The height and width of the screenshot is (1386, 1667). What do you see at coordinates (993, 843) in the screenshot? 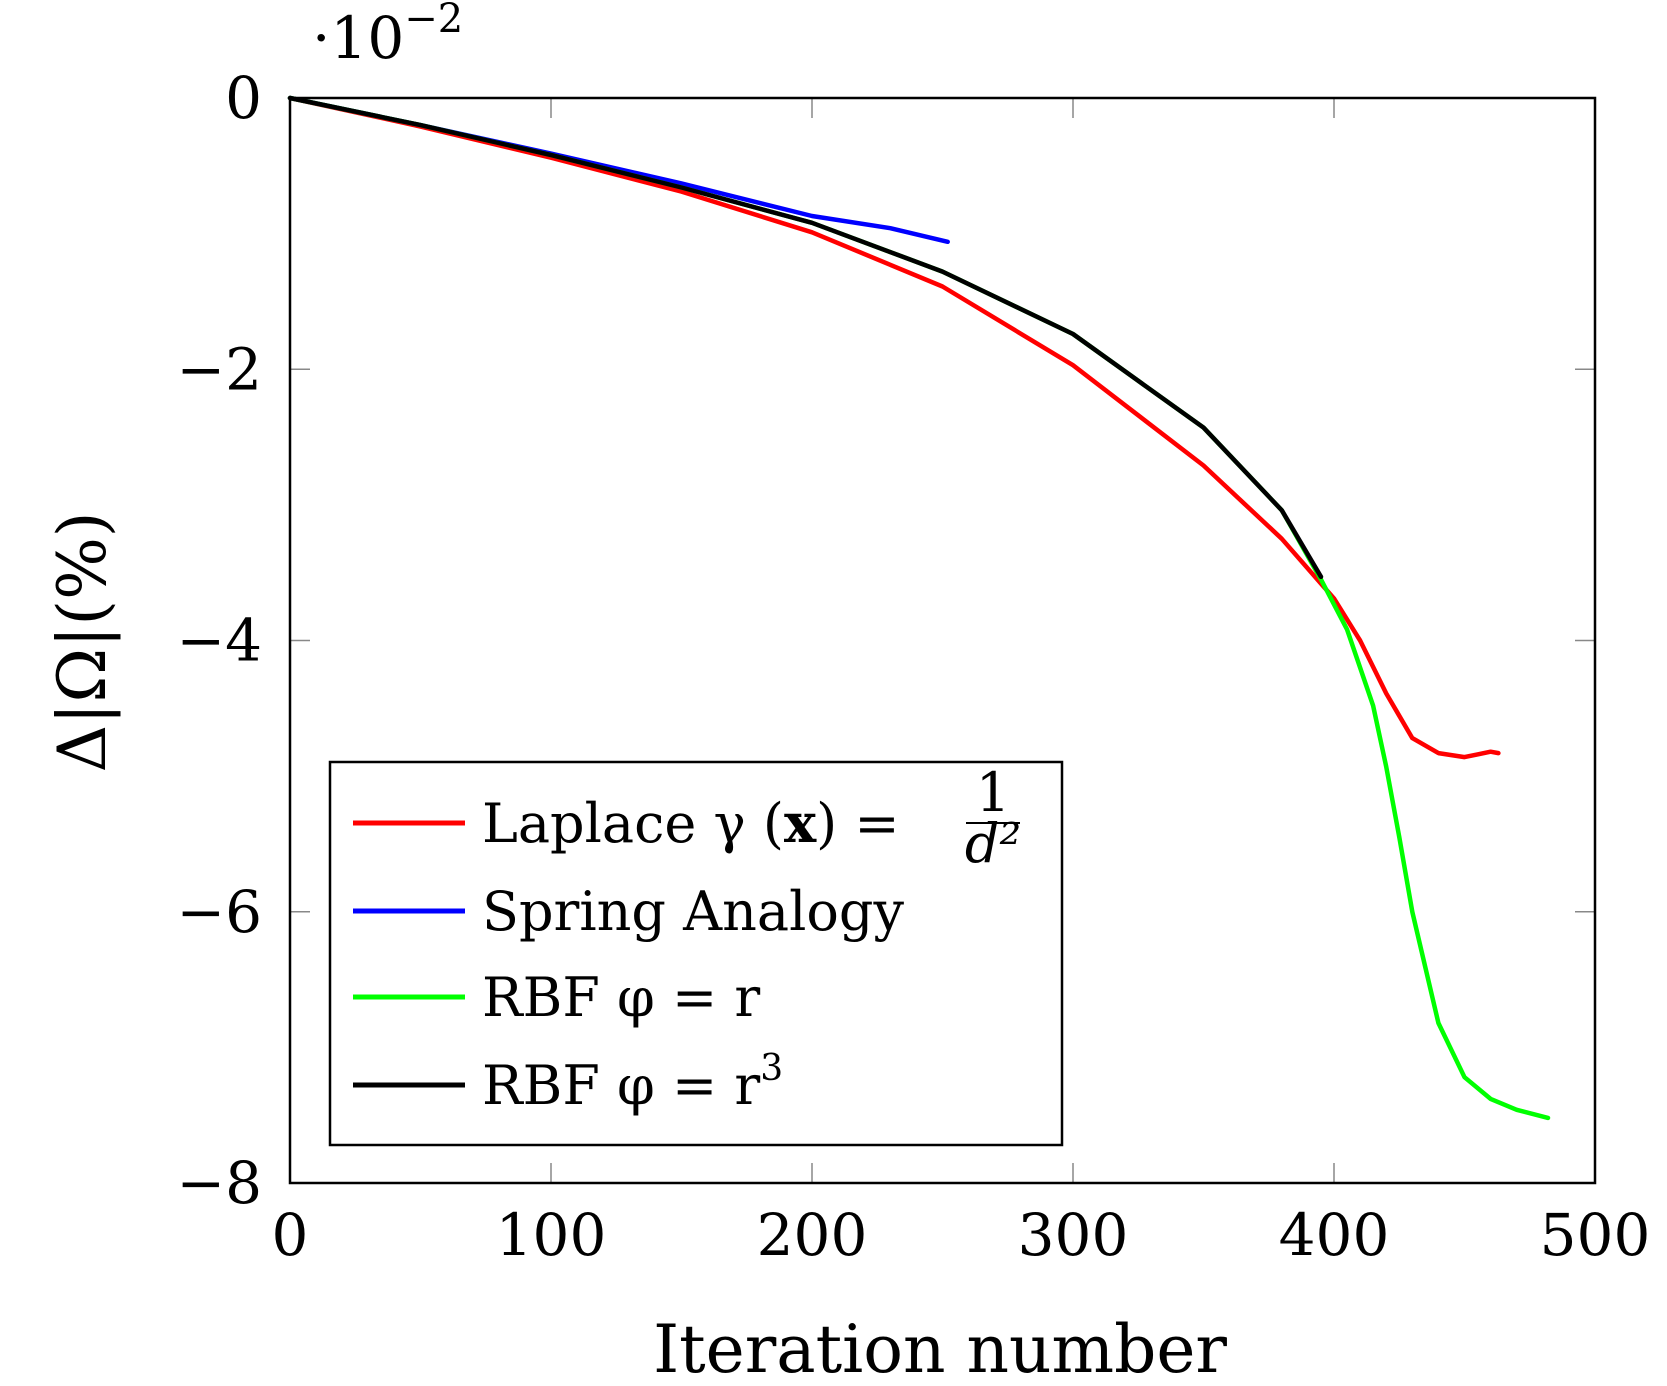
I see `legend-laplace-frac-den: d²` at bounding box center [993, 843].